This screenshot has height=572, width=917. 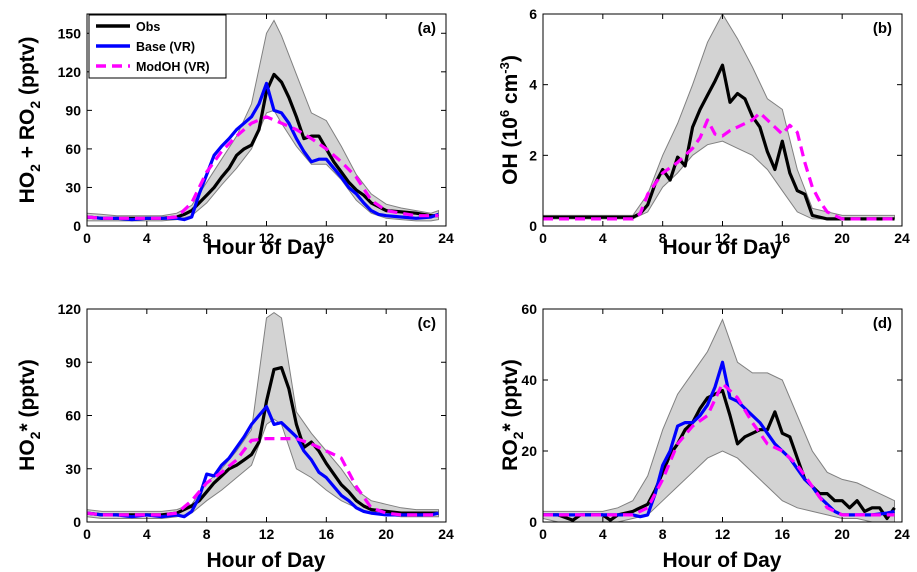 What do you see at coordinates (882, 28) in the screenshot?
I see `panel-label-b: (b)` at bounding box center [882, 28].